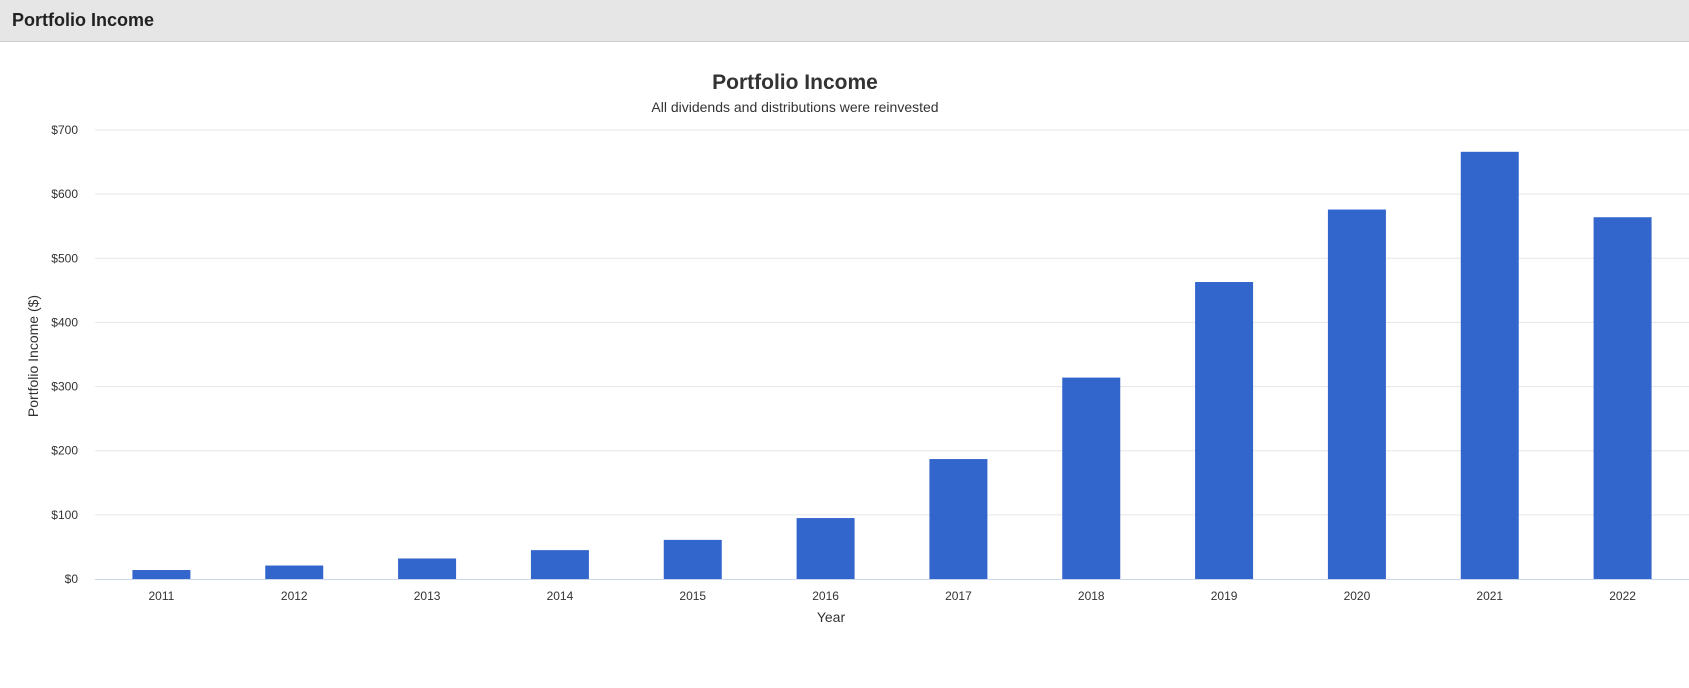  I want to click on y-tick-label: $300, so click(64, 387).